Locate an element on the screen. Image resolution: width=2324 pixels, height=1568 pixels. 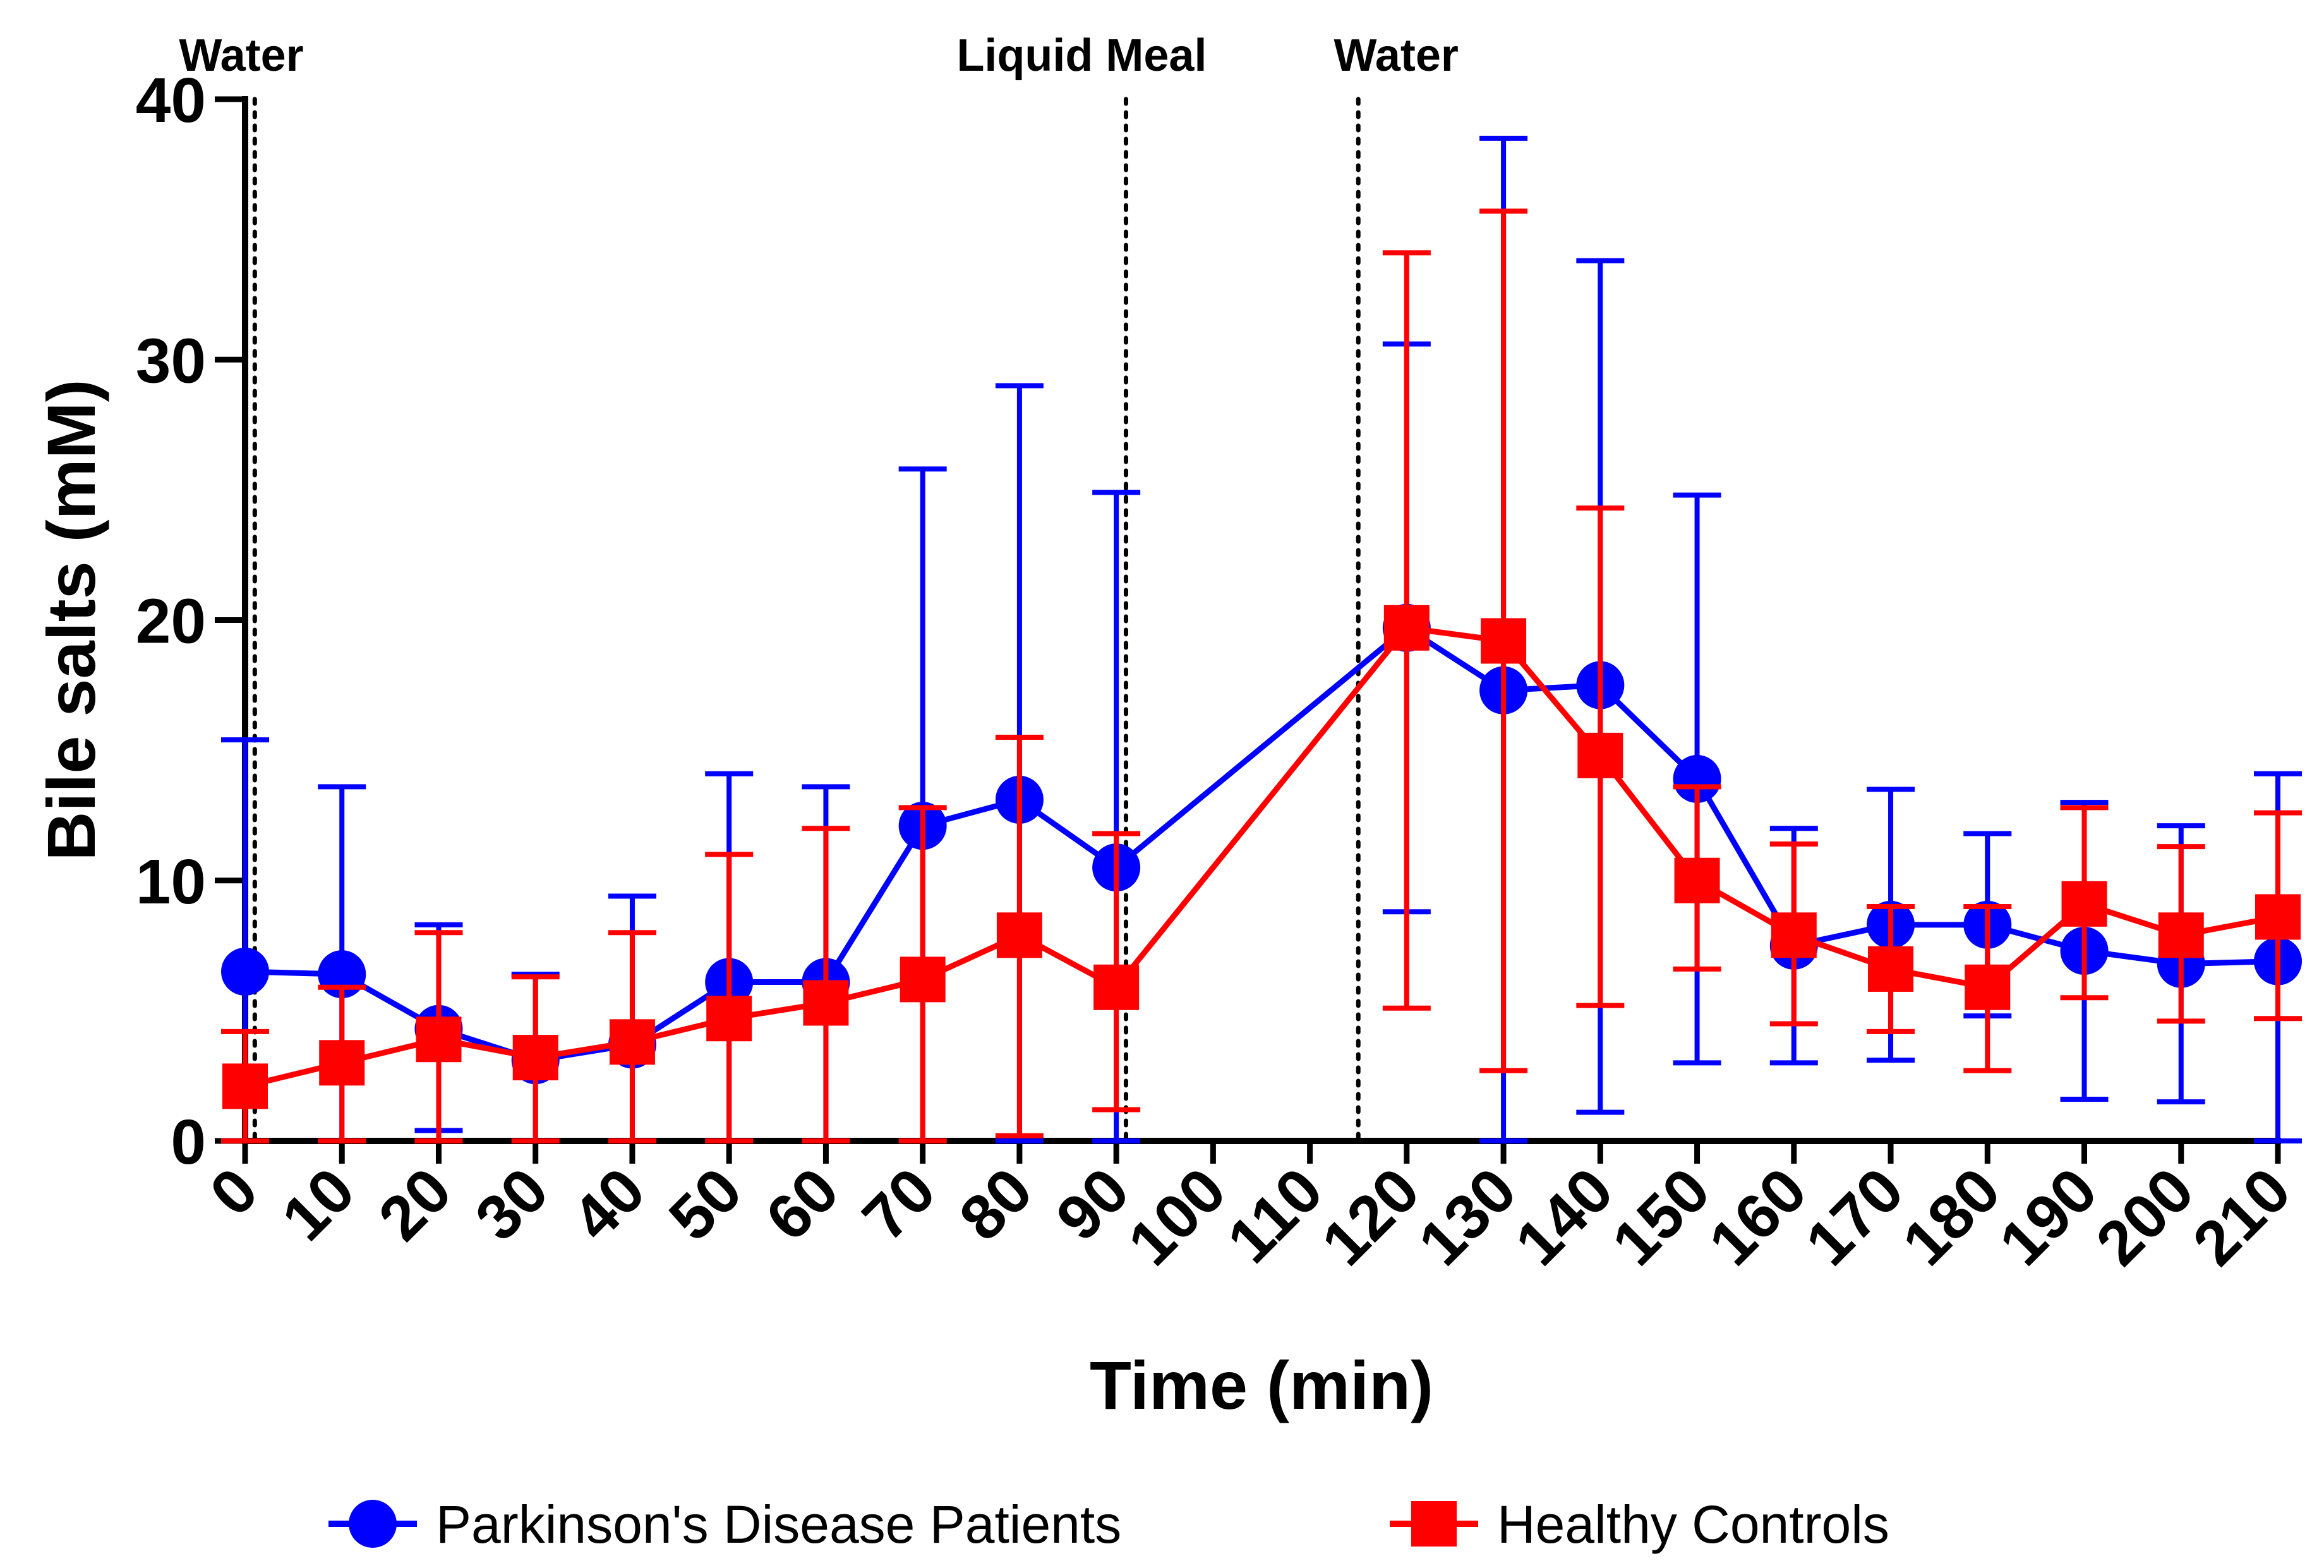
x-axis-label: Time (min) is located at coordinates (1261, 1385).